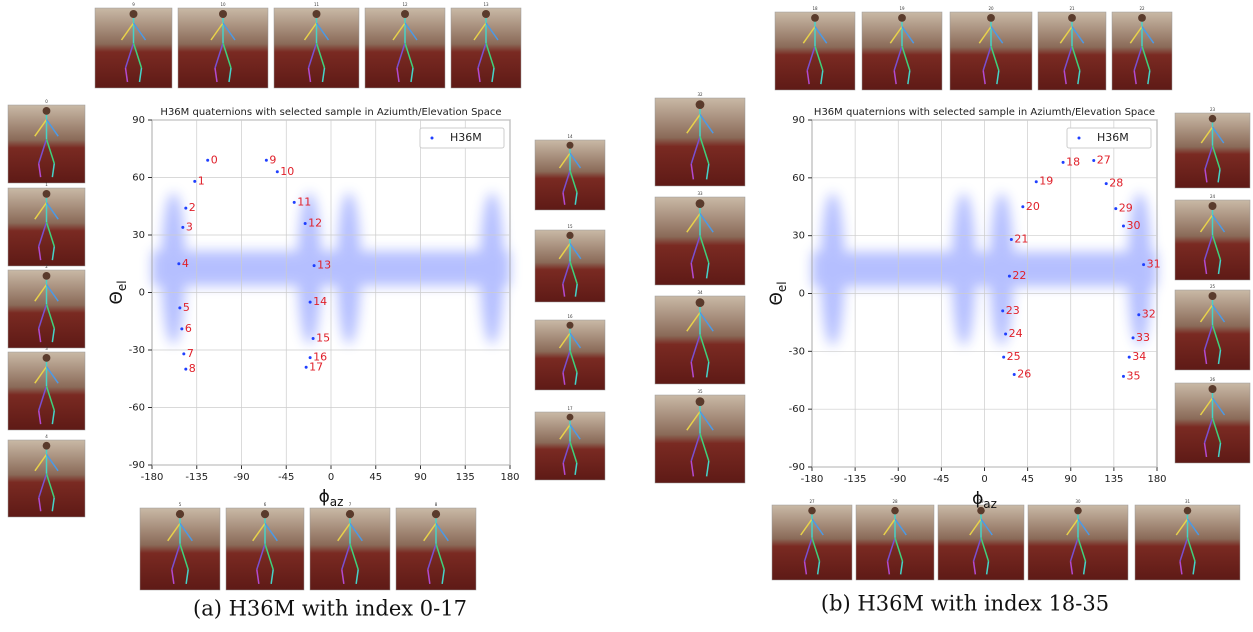 Image resolution: width=1253 pixels, height=632 pixels. What do you see at coordinates (1104, 159) in the screenshot?
I see `point-label: 27` at bounding box center [1104, 159].